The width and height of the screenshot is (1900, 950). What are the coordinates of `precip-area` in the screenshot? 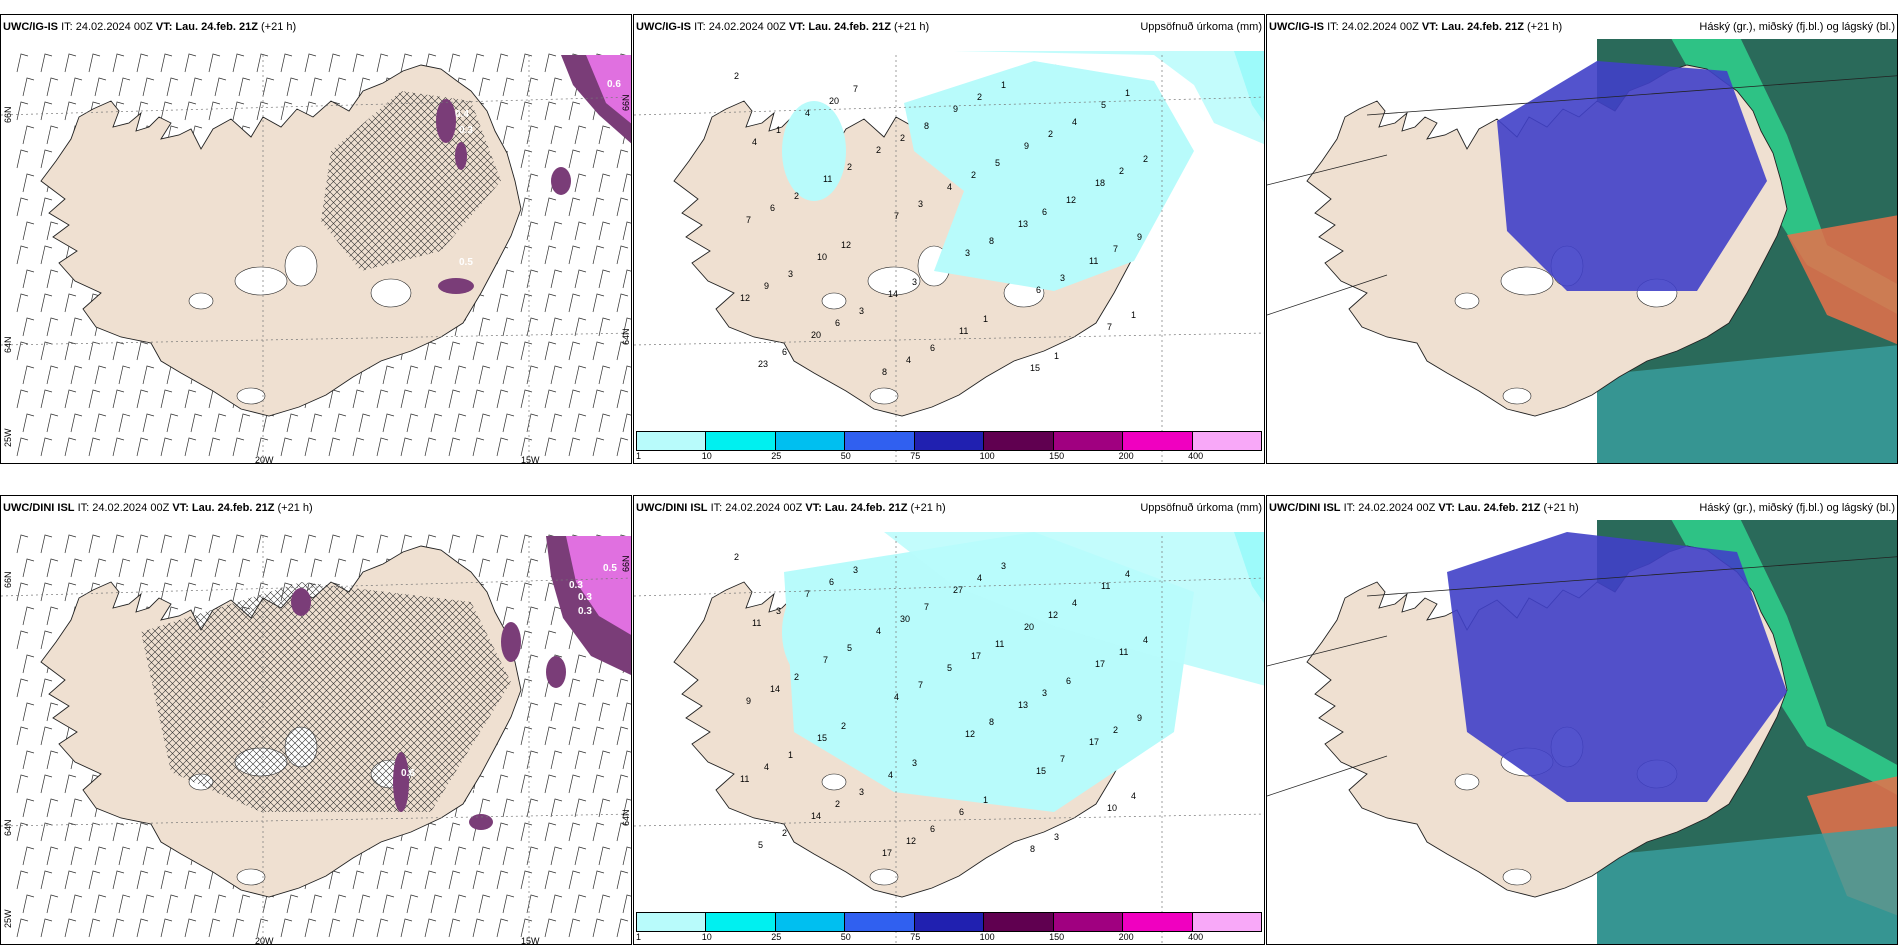 It's located at (814, 632).